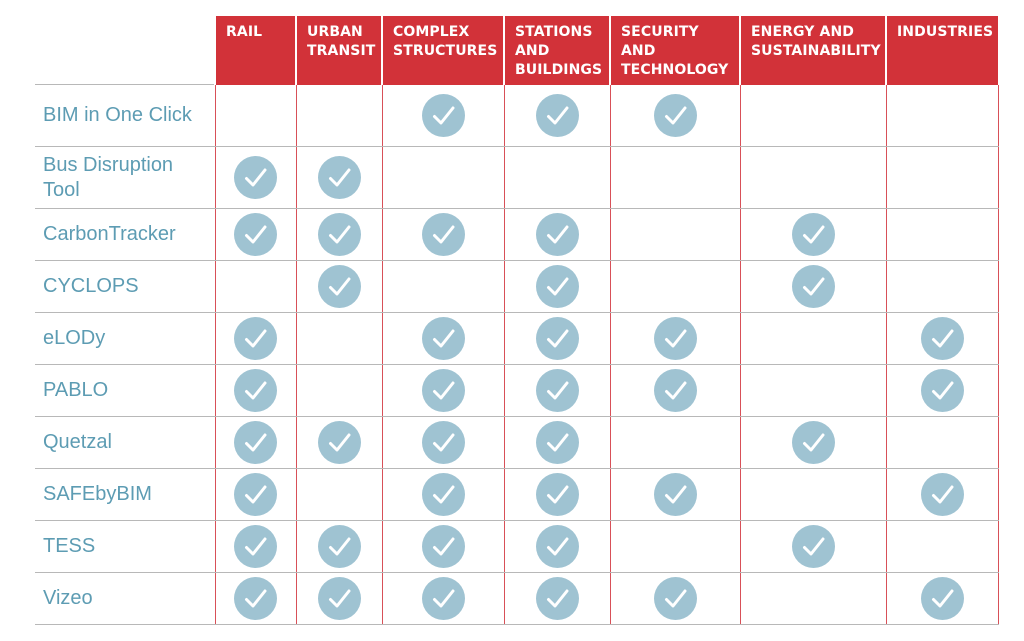 This screenshot has height=641, width=1024. I want to click on category-label: INDUSTRIES, so click(945, 32).